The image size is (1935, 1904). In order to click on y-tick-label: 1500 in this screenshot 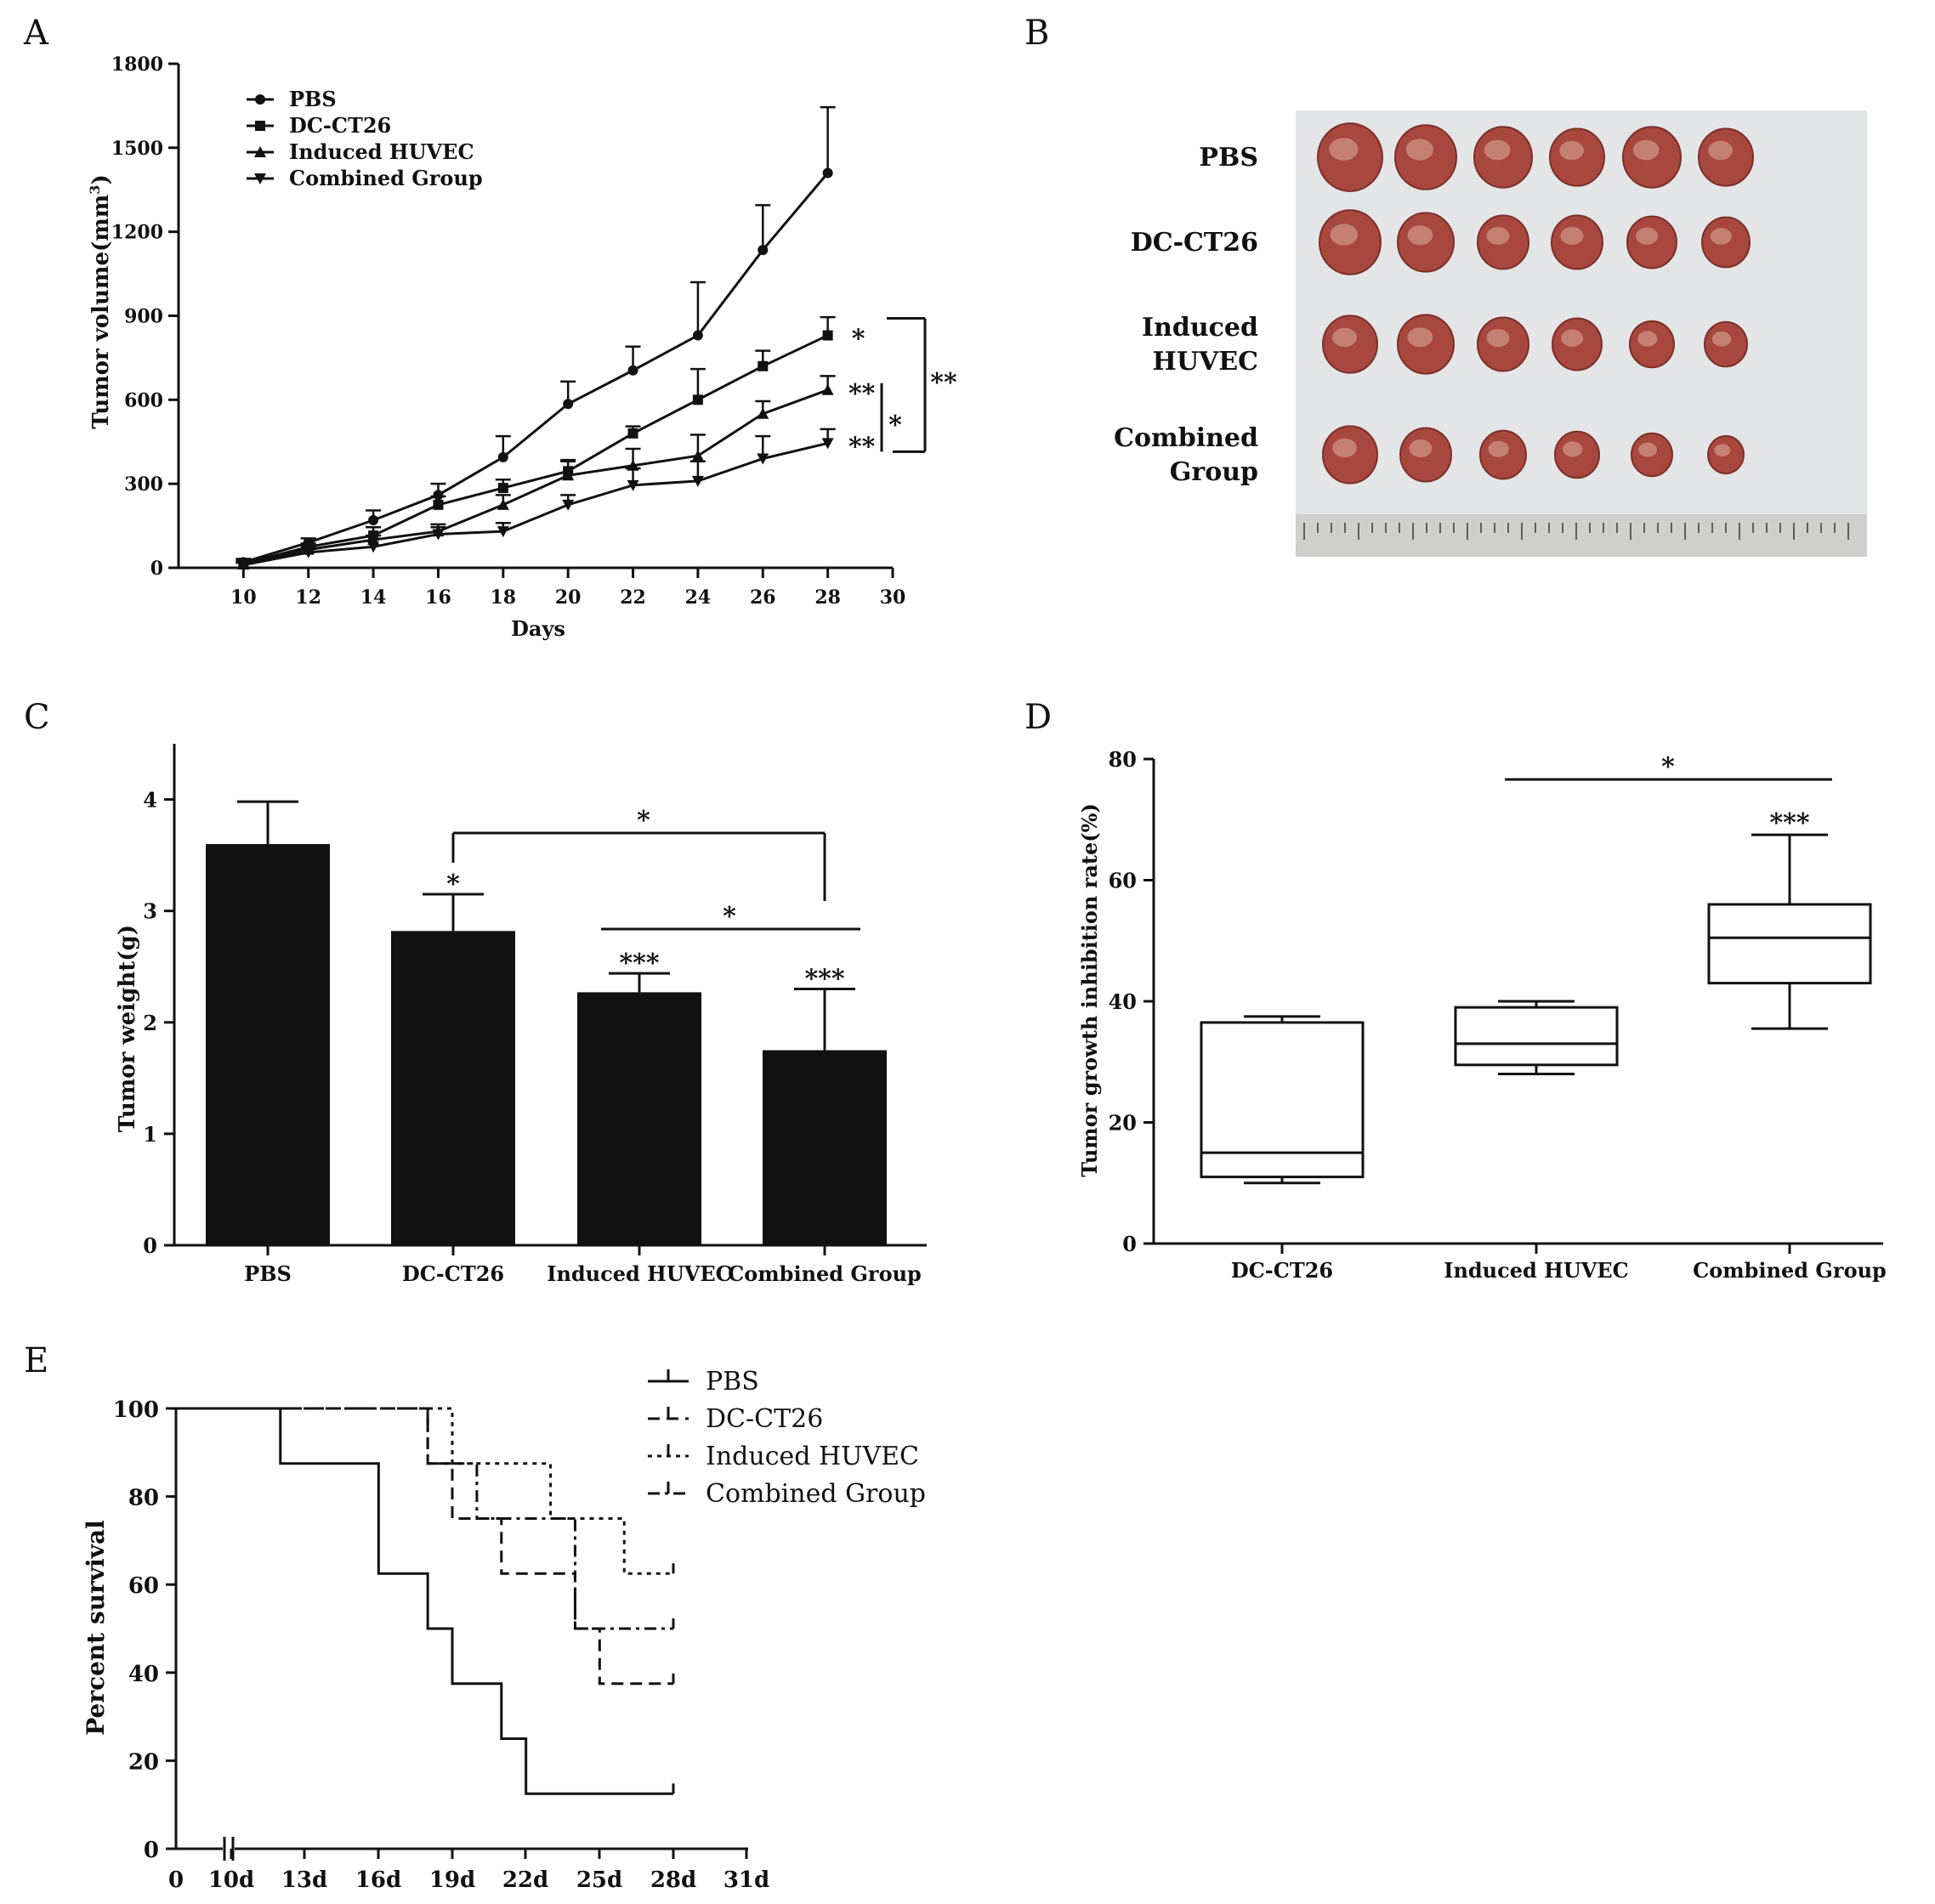, I will do `click(137, 149)`.